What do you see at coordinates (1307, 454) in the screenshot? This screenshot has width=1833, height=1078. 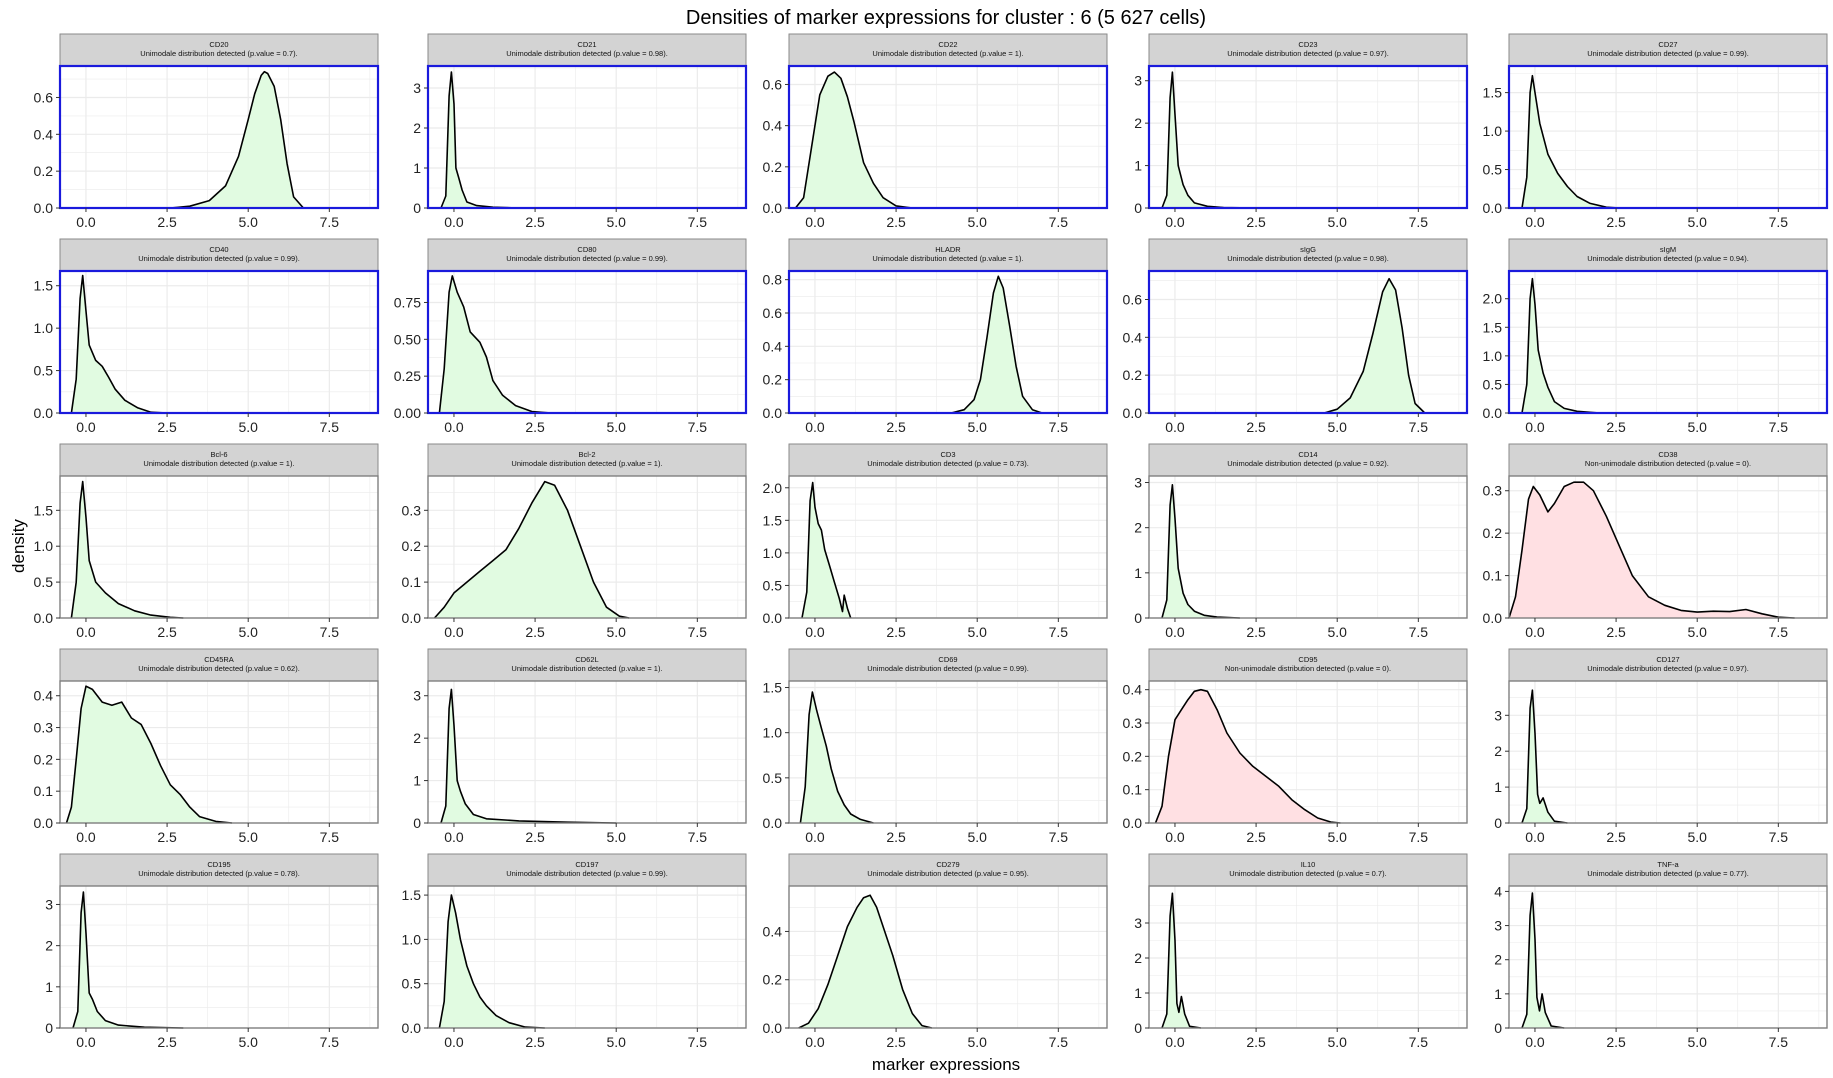 I see `strip-marker-label: CD14` at bounding box center [1307, 454].